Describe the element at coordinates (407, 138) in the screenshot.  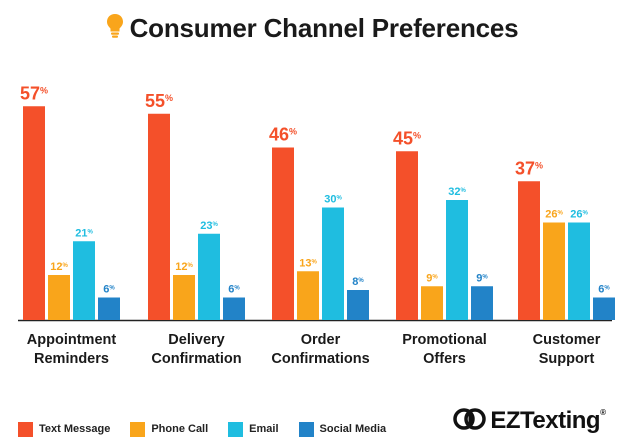
I see `data-label-text-message-3: 45%` at that location.